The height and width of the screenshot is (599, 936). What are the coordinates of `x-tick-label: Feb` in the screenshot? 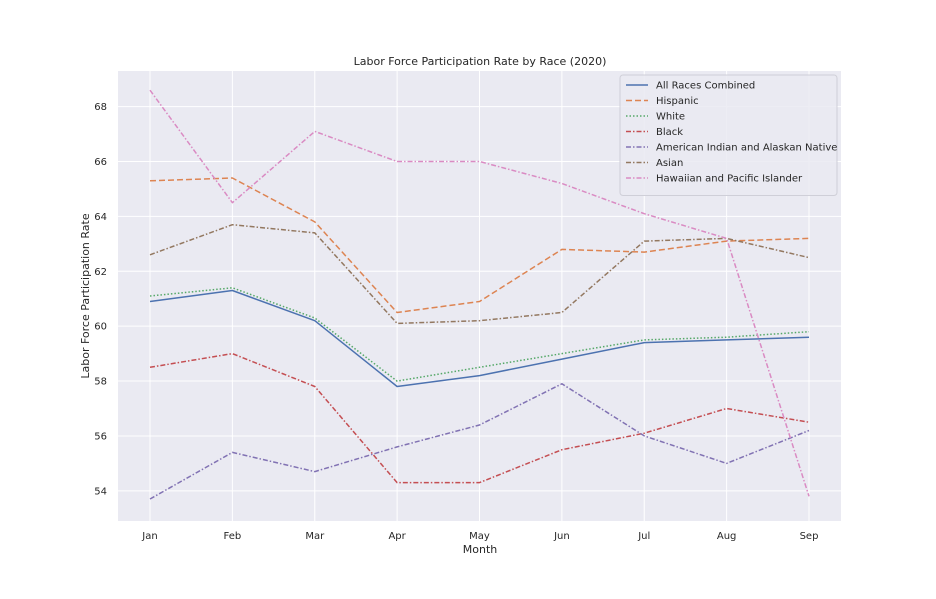 It's located at (233, 536).